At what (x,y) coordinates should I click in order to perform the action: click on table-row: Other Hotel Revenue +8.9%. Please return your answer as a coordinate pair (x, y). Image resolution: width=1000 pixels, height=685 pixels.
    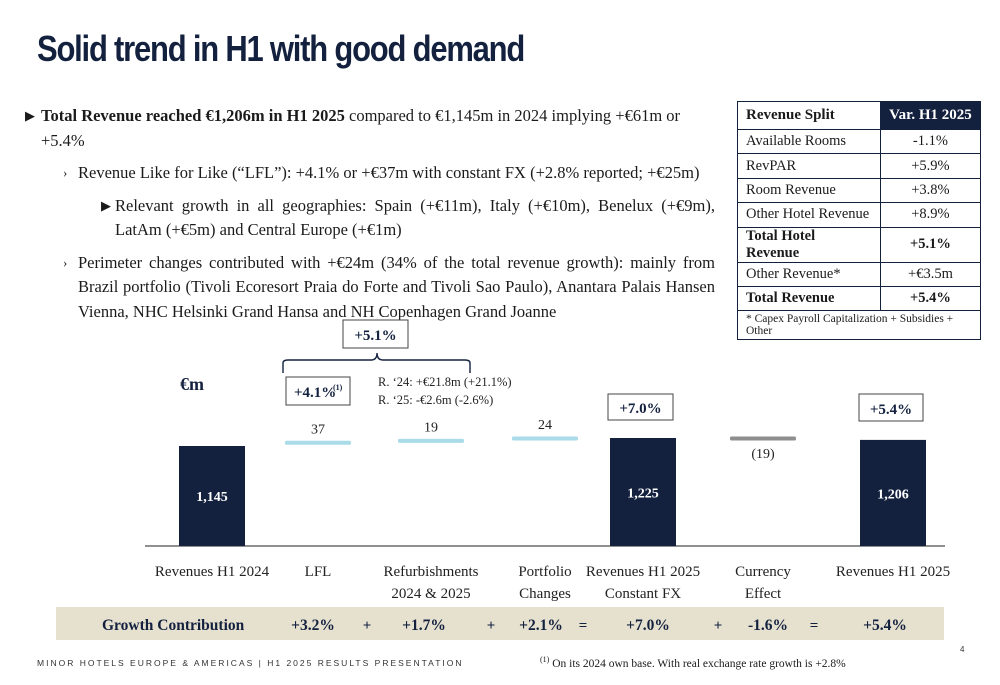
    Looking at the image, I should click on (859, 215).